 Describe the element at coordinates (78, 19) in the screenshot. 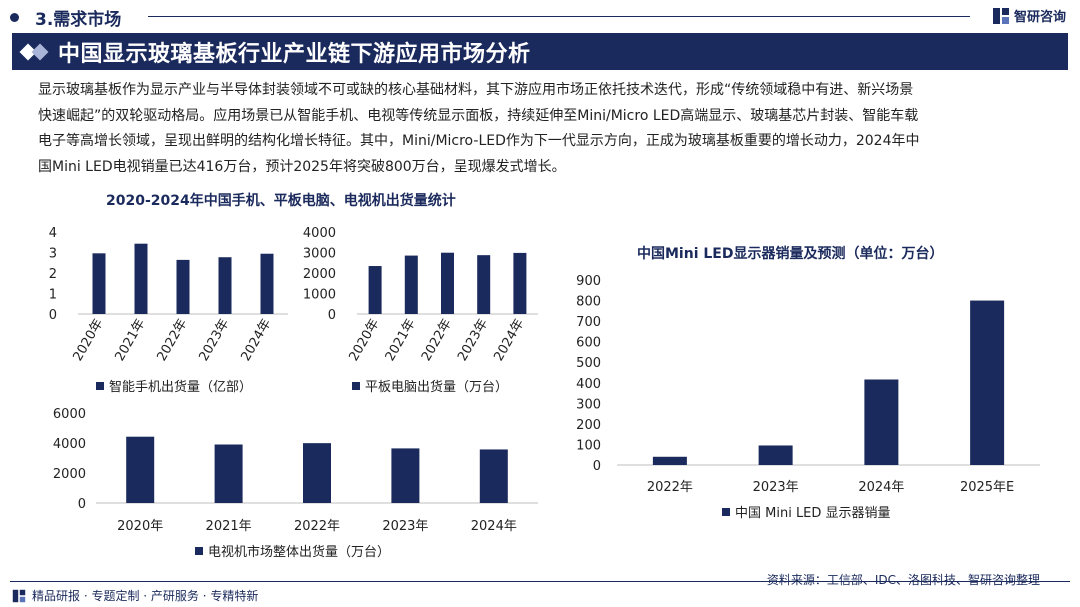

I see `section-label-text: 3.需求市场` at that location.